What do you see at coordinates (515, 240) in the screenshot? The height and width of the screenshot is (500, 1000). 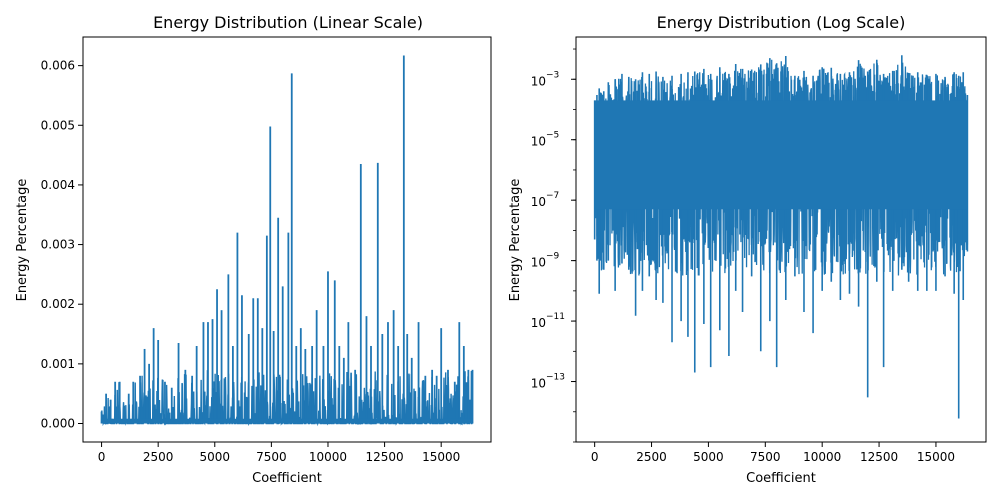 I see `y-axis-label-log: Energy Percentage` at bounding box center [515, 240].